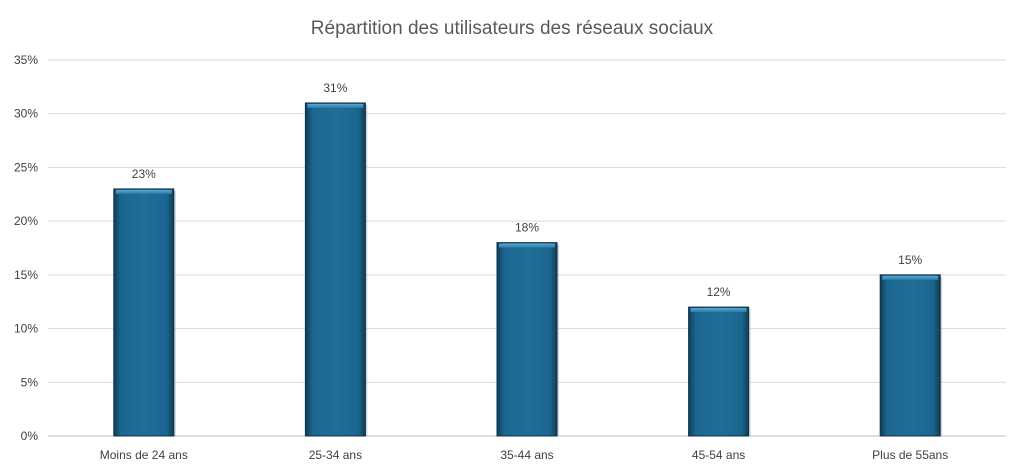 Image resolution: width=1024 pixels, height=474 pixels. I want to click on y-tick-label: 30%, so click(26, 114).